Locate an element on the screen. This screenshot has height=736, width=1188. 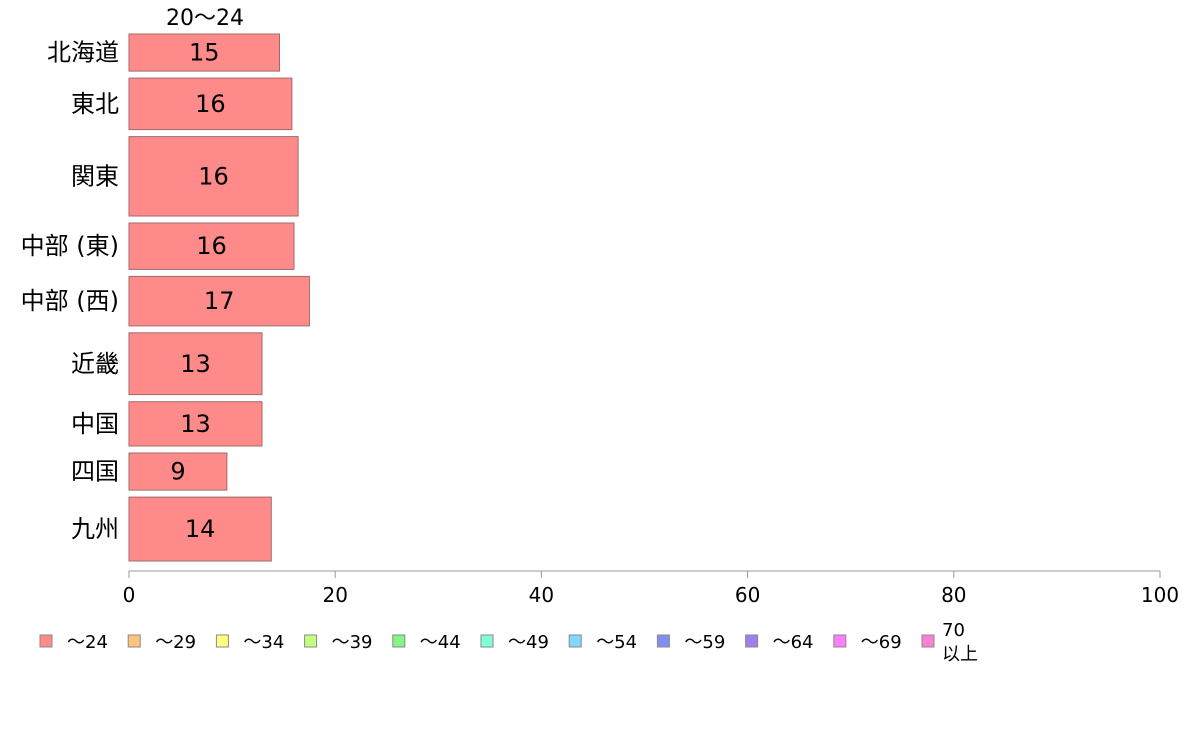
x-tick-label: 60 is located at coordinates (747, 595).